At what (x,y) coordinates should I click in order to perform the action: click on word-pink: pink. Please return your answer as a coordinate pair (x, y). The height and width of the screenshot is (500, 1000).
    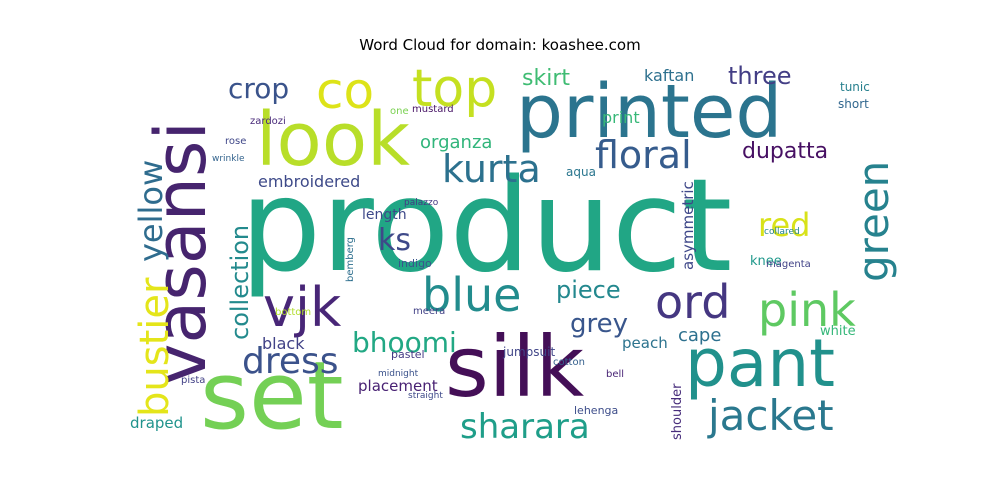
    Looking at the image, I should click on (807, 310).